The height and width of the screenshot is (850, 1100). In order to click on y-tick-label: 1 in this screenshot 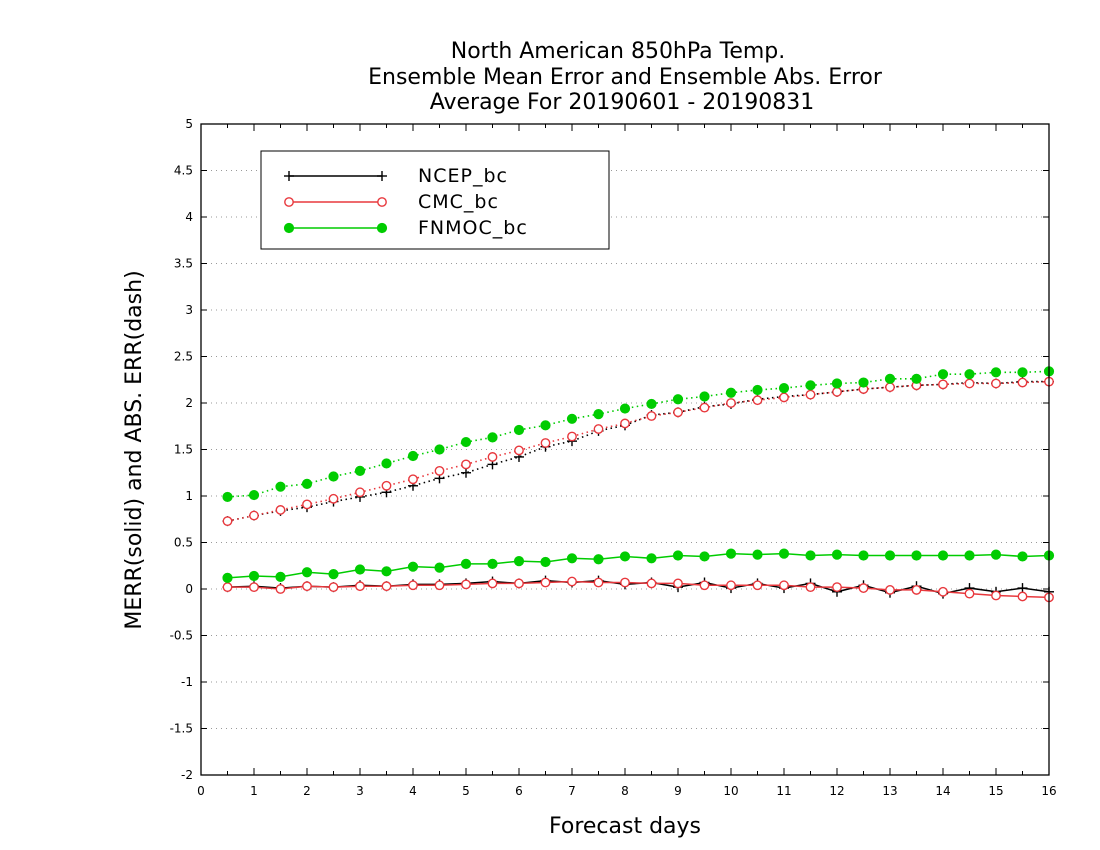, I will do `click(189, 496)`.